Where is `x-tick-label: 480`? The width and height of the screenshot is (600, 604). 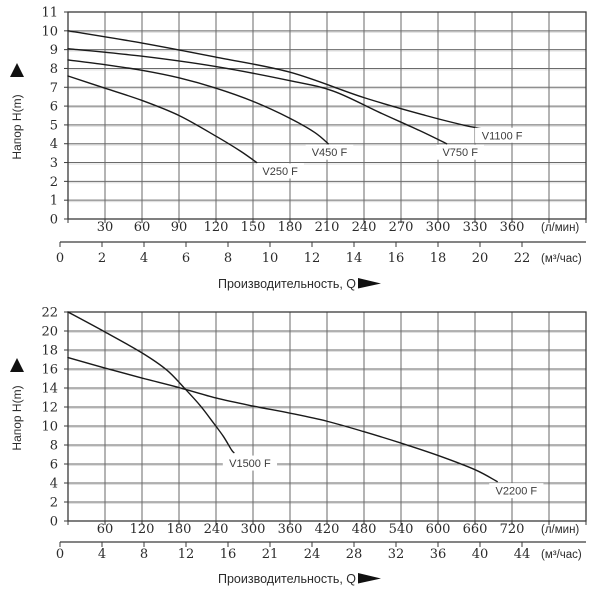 x-tick-label: 480 is located at coordinates (364, 529).